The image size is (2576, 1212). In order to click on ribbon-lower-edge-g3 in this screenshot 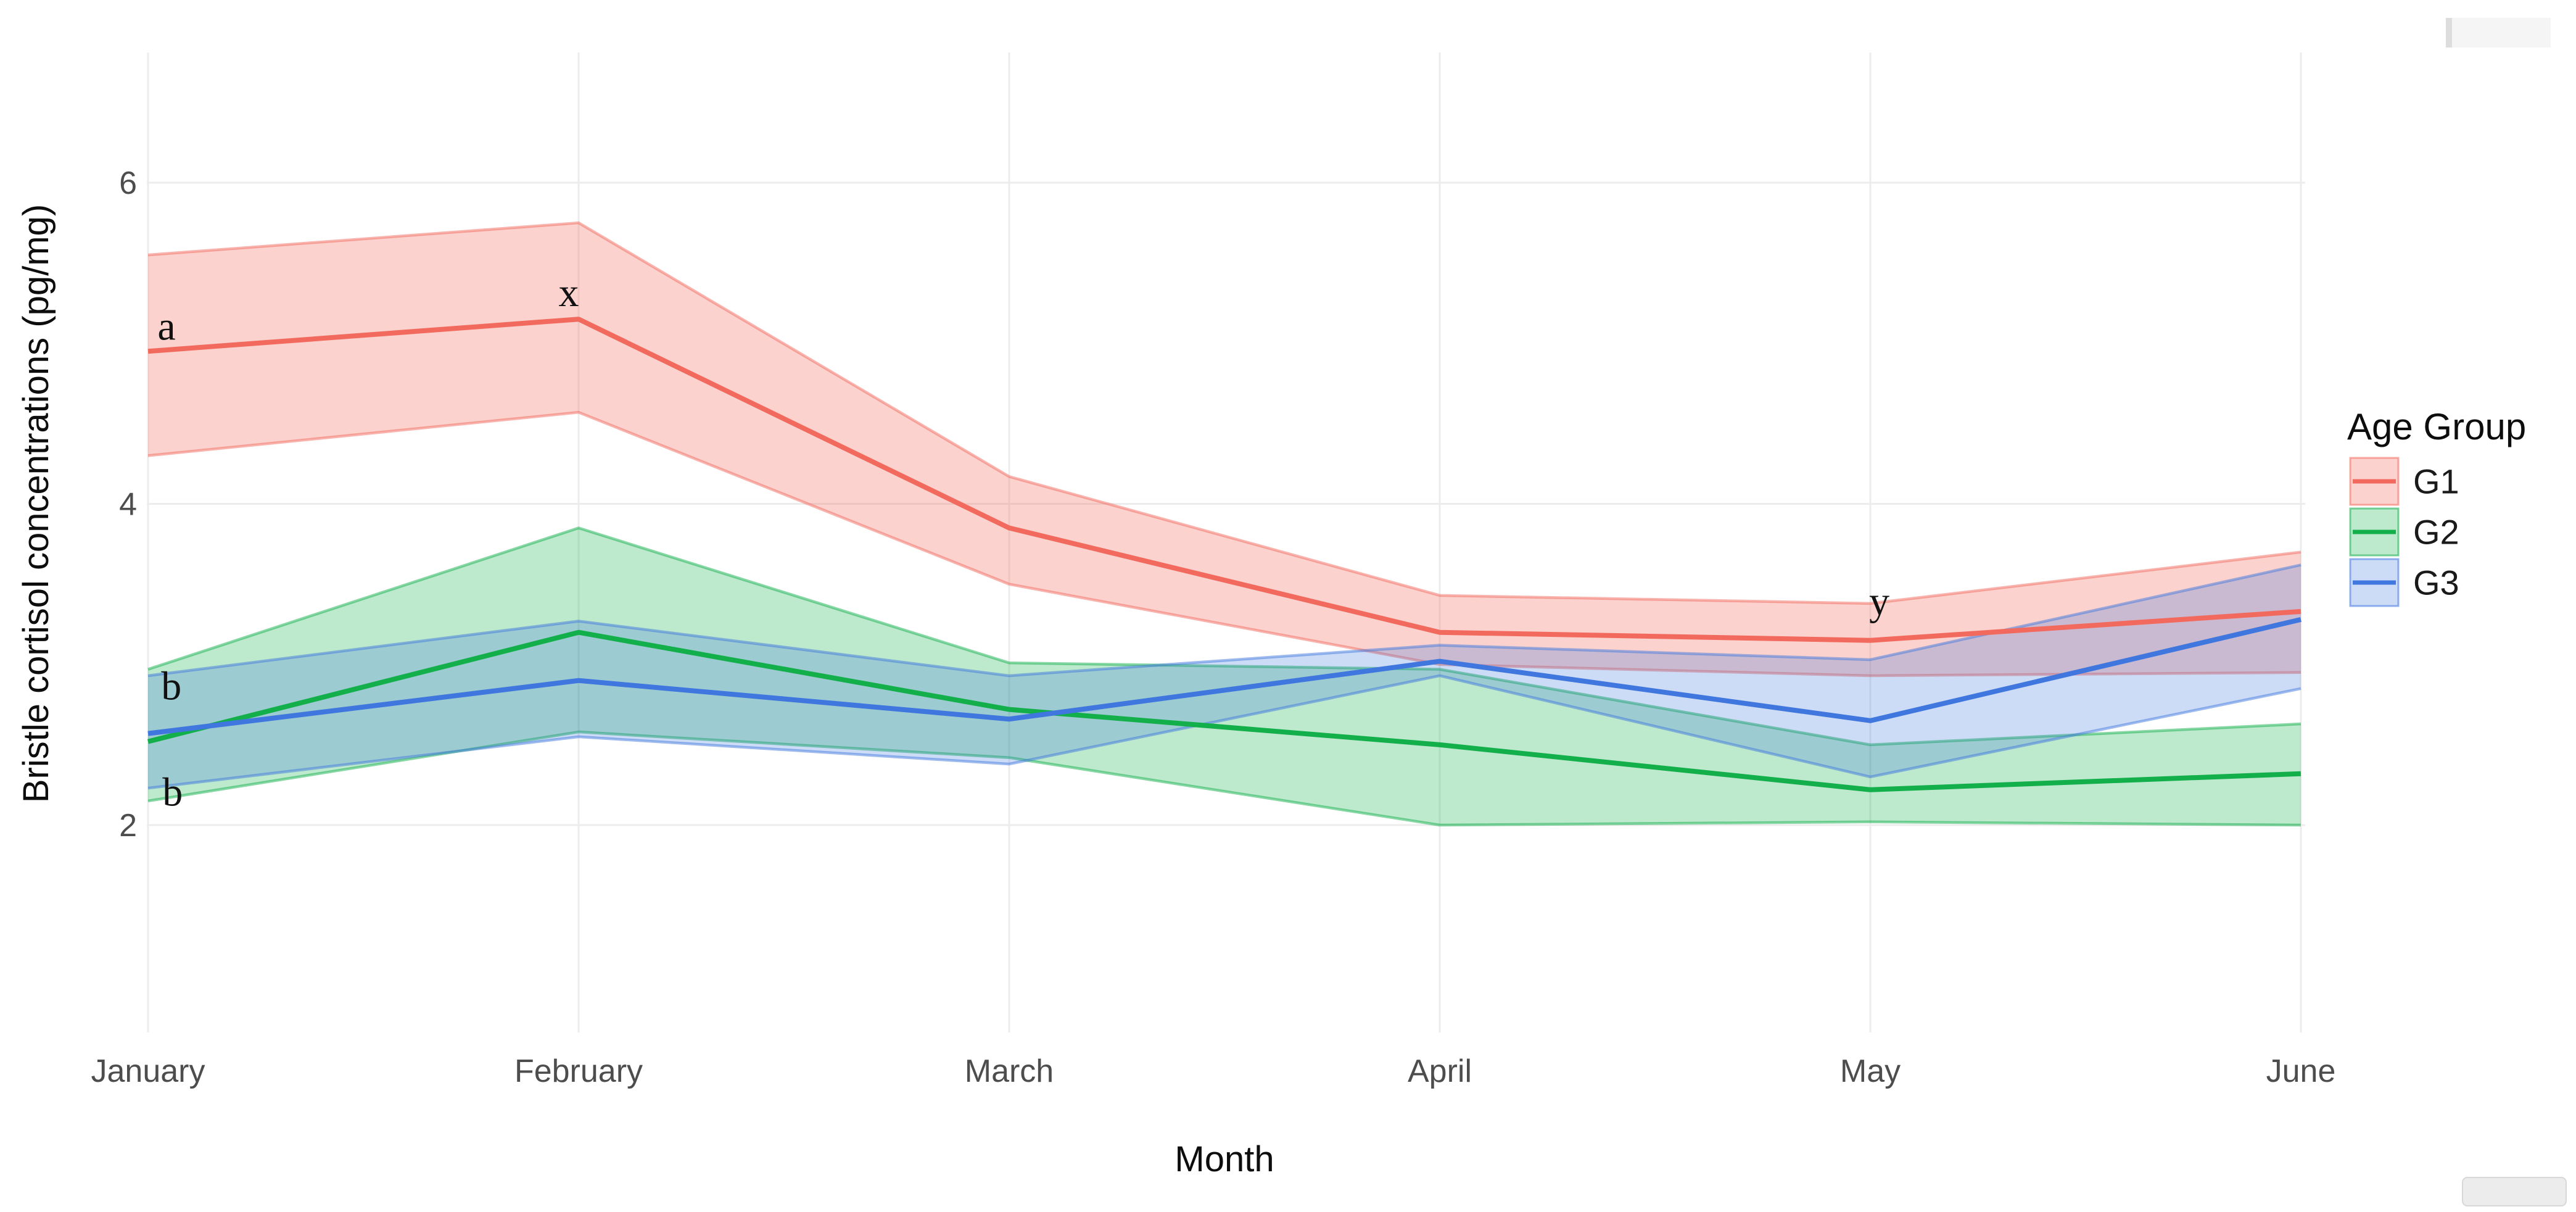, I will do `click(1224, 732)`.